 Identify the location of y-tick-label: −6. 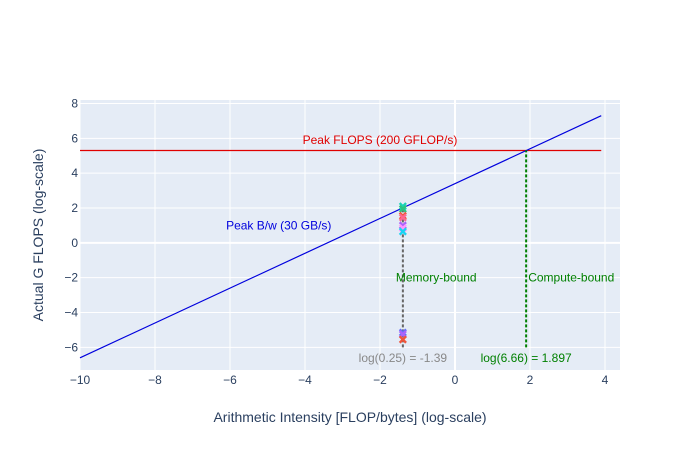
(71, 347).